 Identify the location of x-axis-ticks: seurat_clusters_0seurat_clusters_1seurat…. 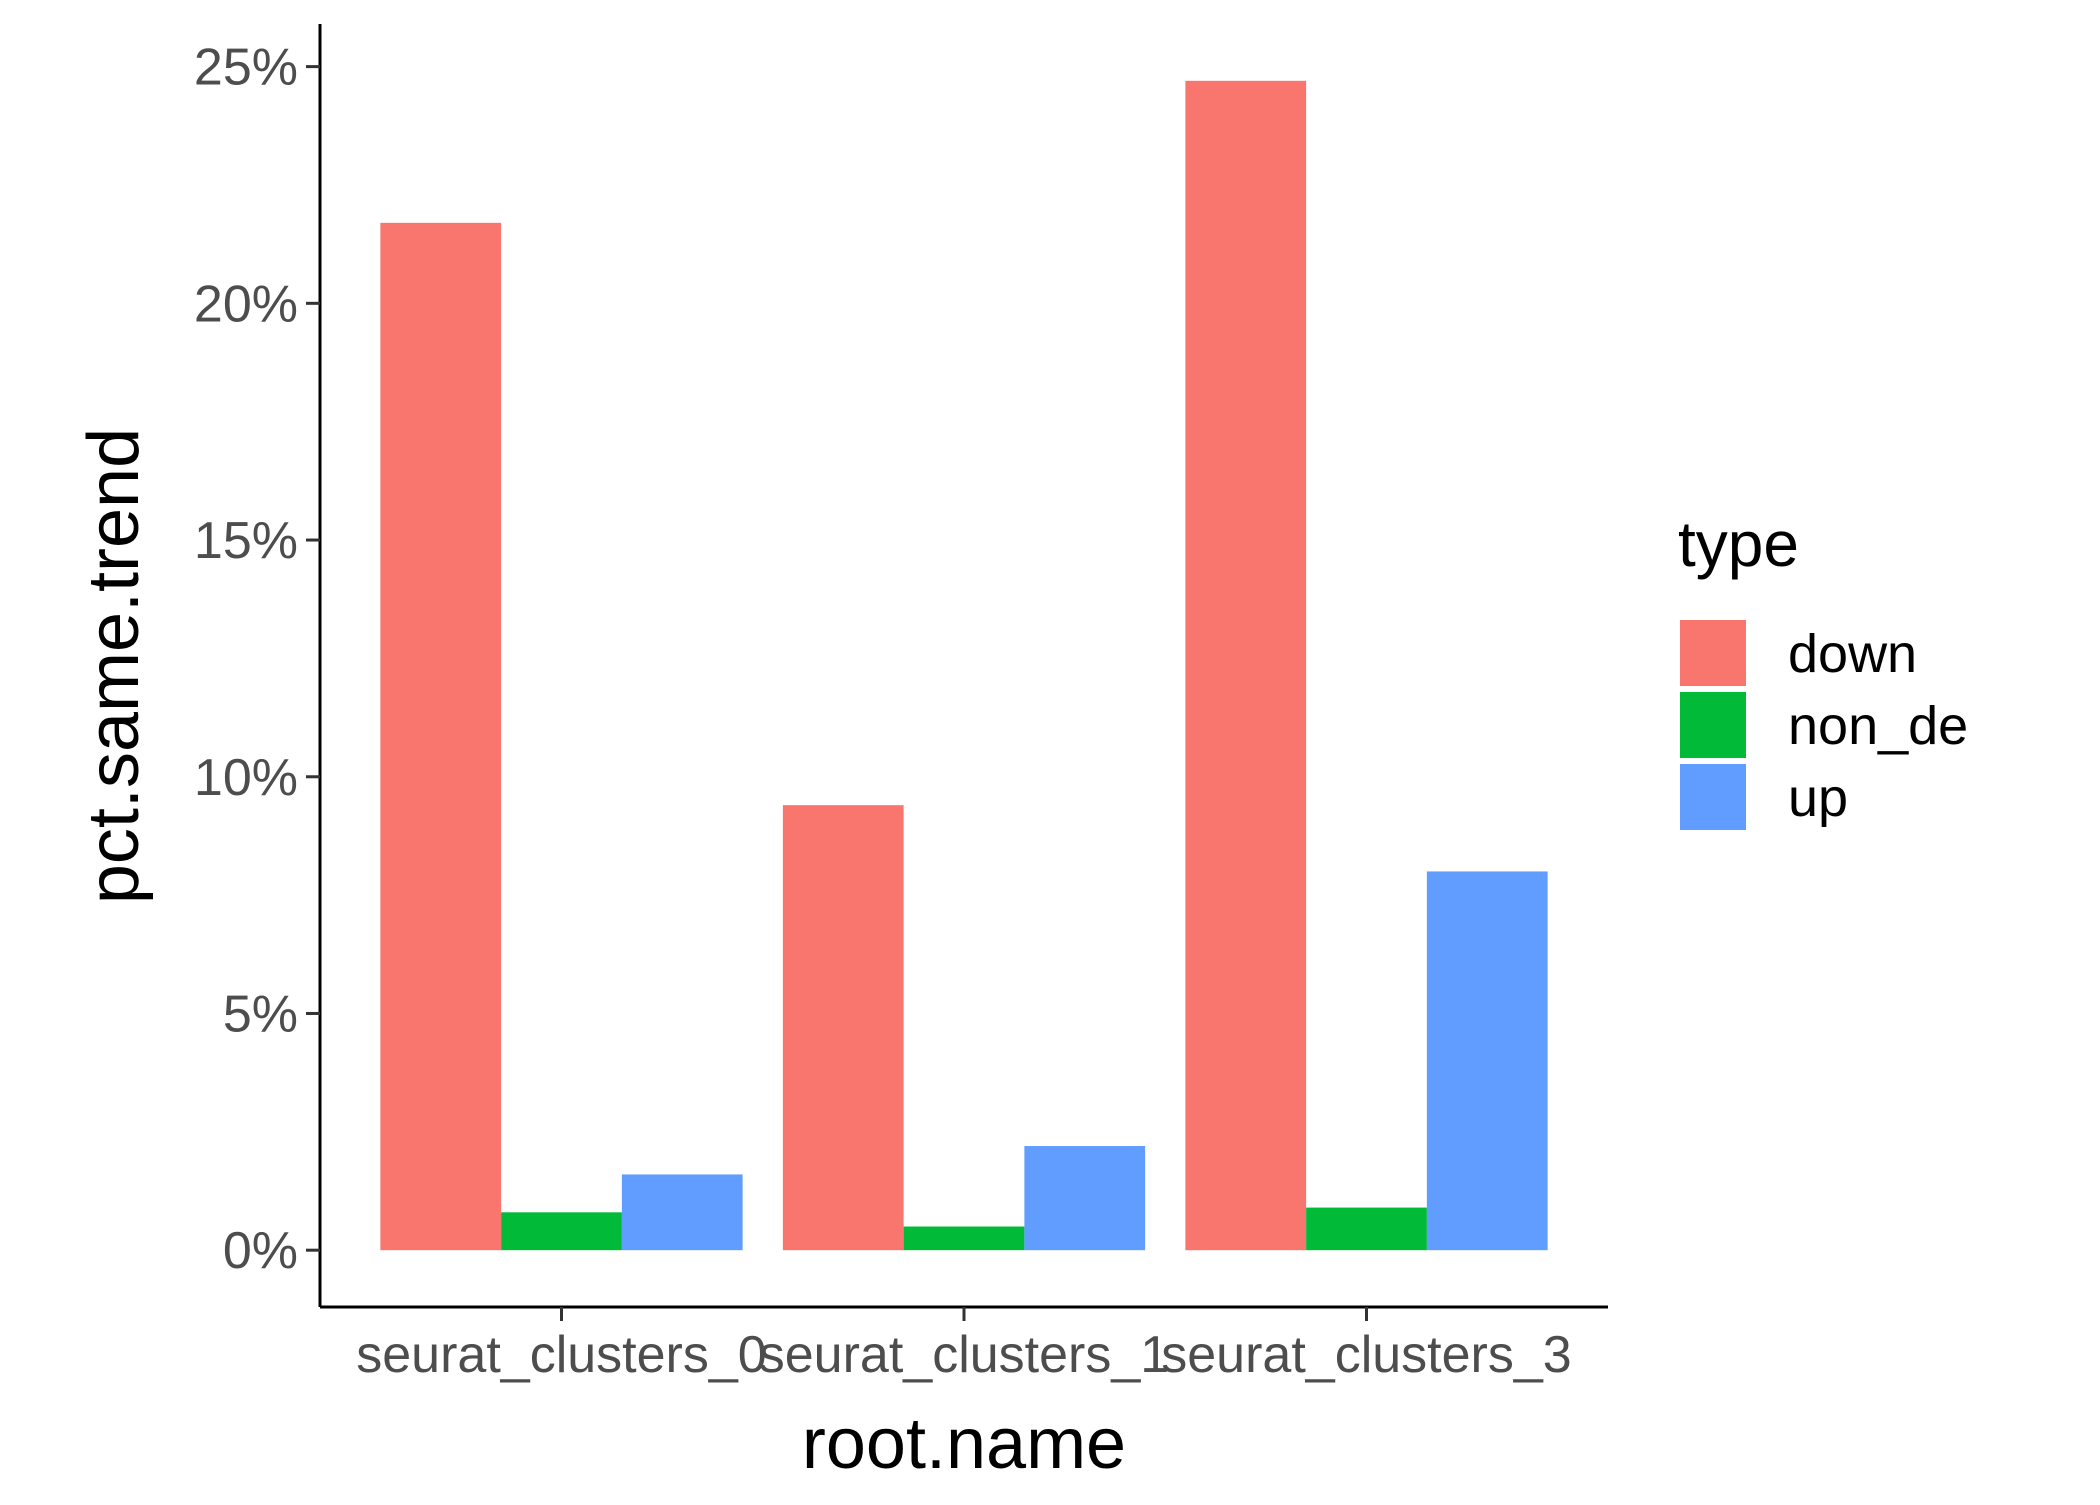
(964, 1345).